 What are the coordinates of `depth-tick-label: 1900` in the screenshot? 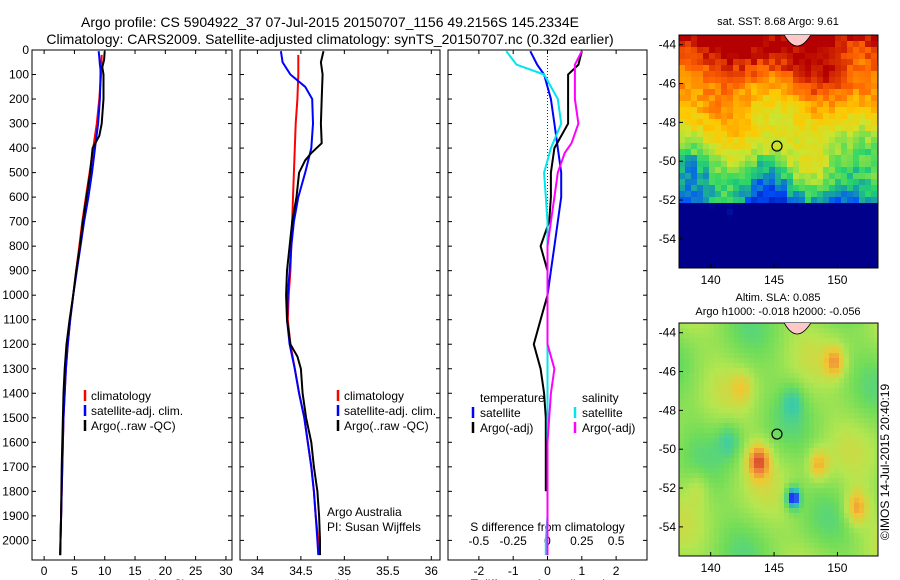 It's located at (15, 516).